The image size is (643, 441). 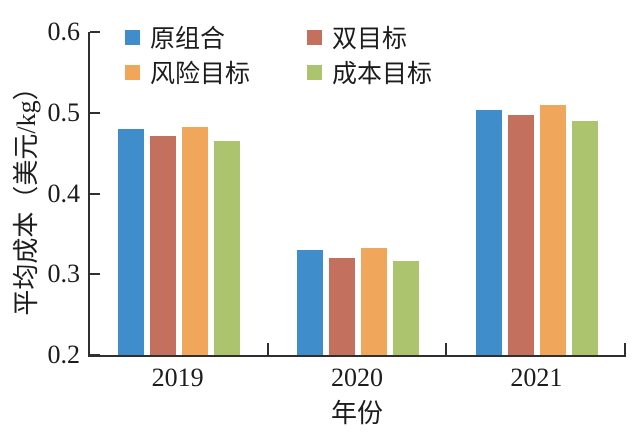 What do you see at coordinates (584, 237) in the screenshot?
I see `bar-成本目标-2021` at bounding box center [584, 237].